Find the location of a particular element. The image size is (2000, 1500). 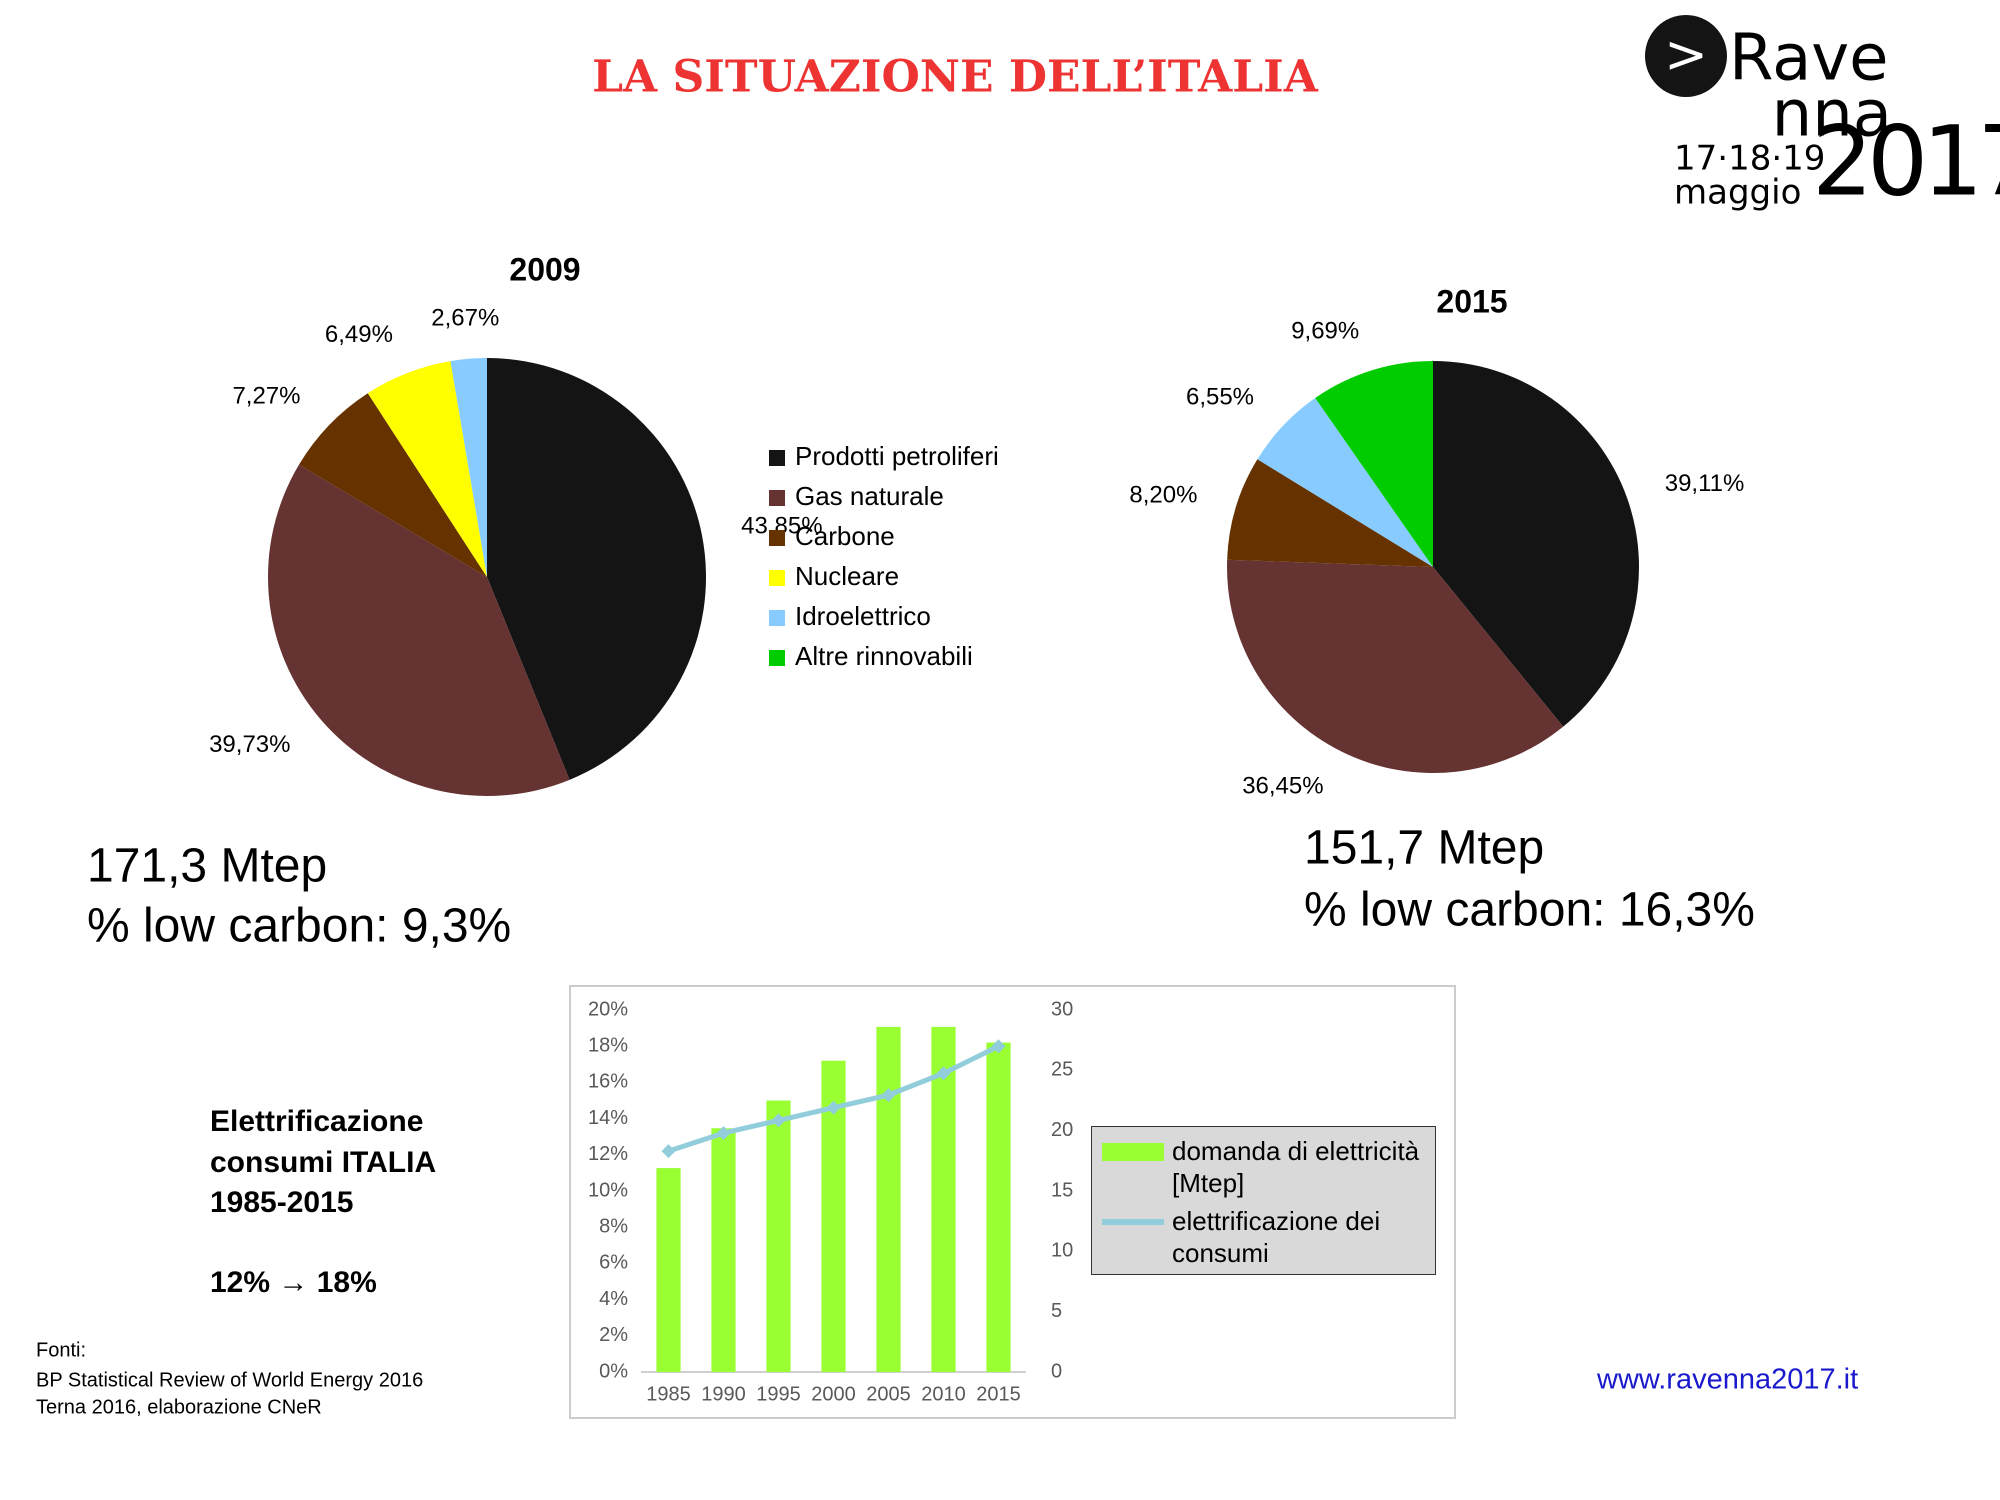

legend-label: Gas naturale is located at coordinates (869, 496).